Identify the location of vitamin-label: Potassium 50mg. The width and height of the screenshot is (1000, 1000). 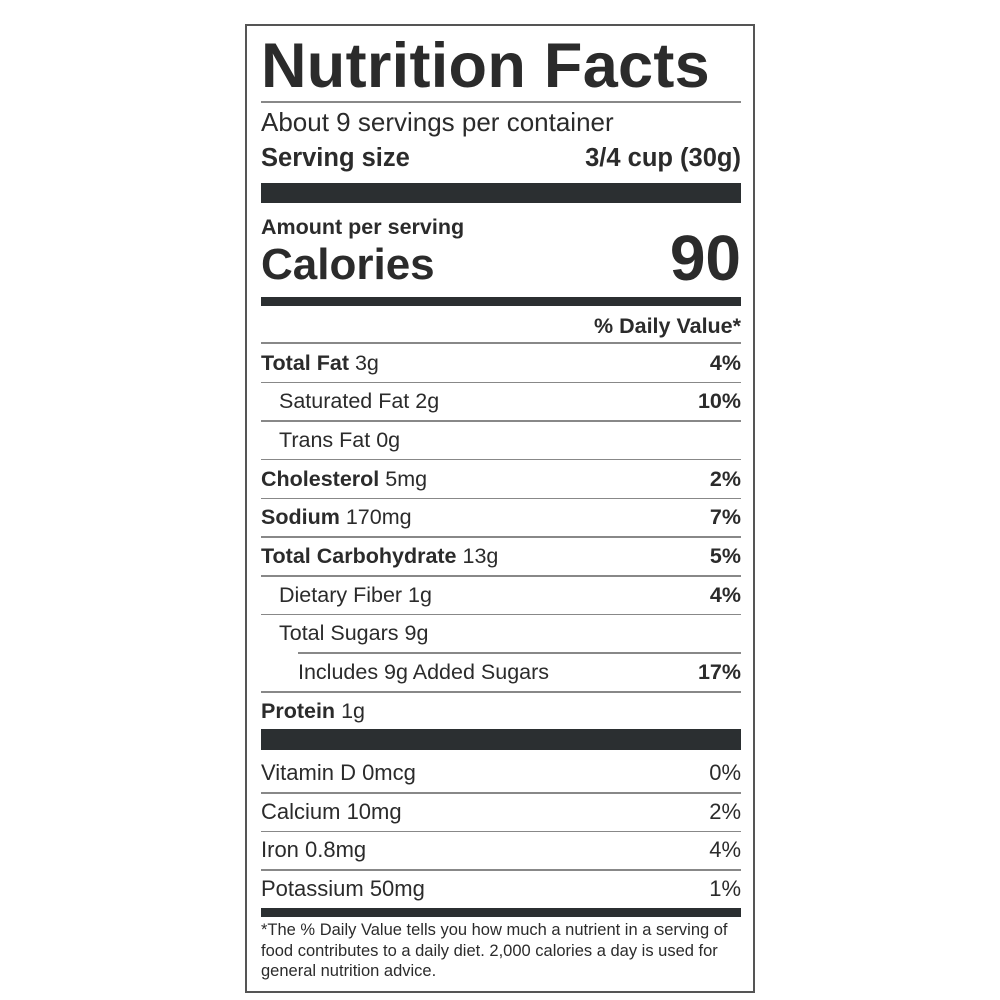
(343, 889).